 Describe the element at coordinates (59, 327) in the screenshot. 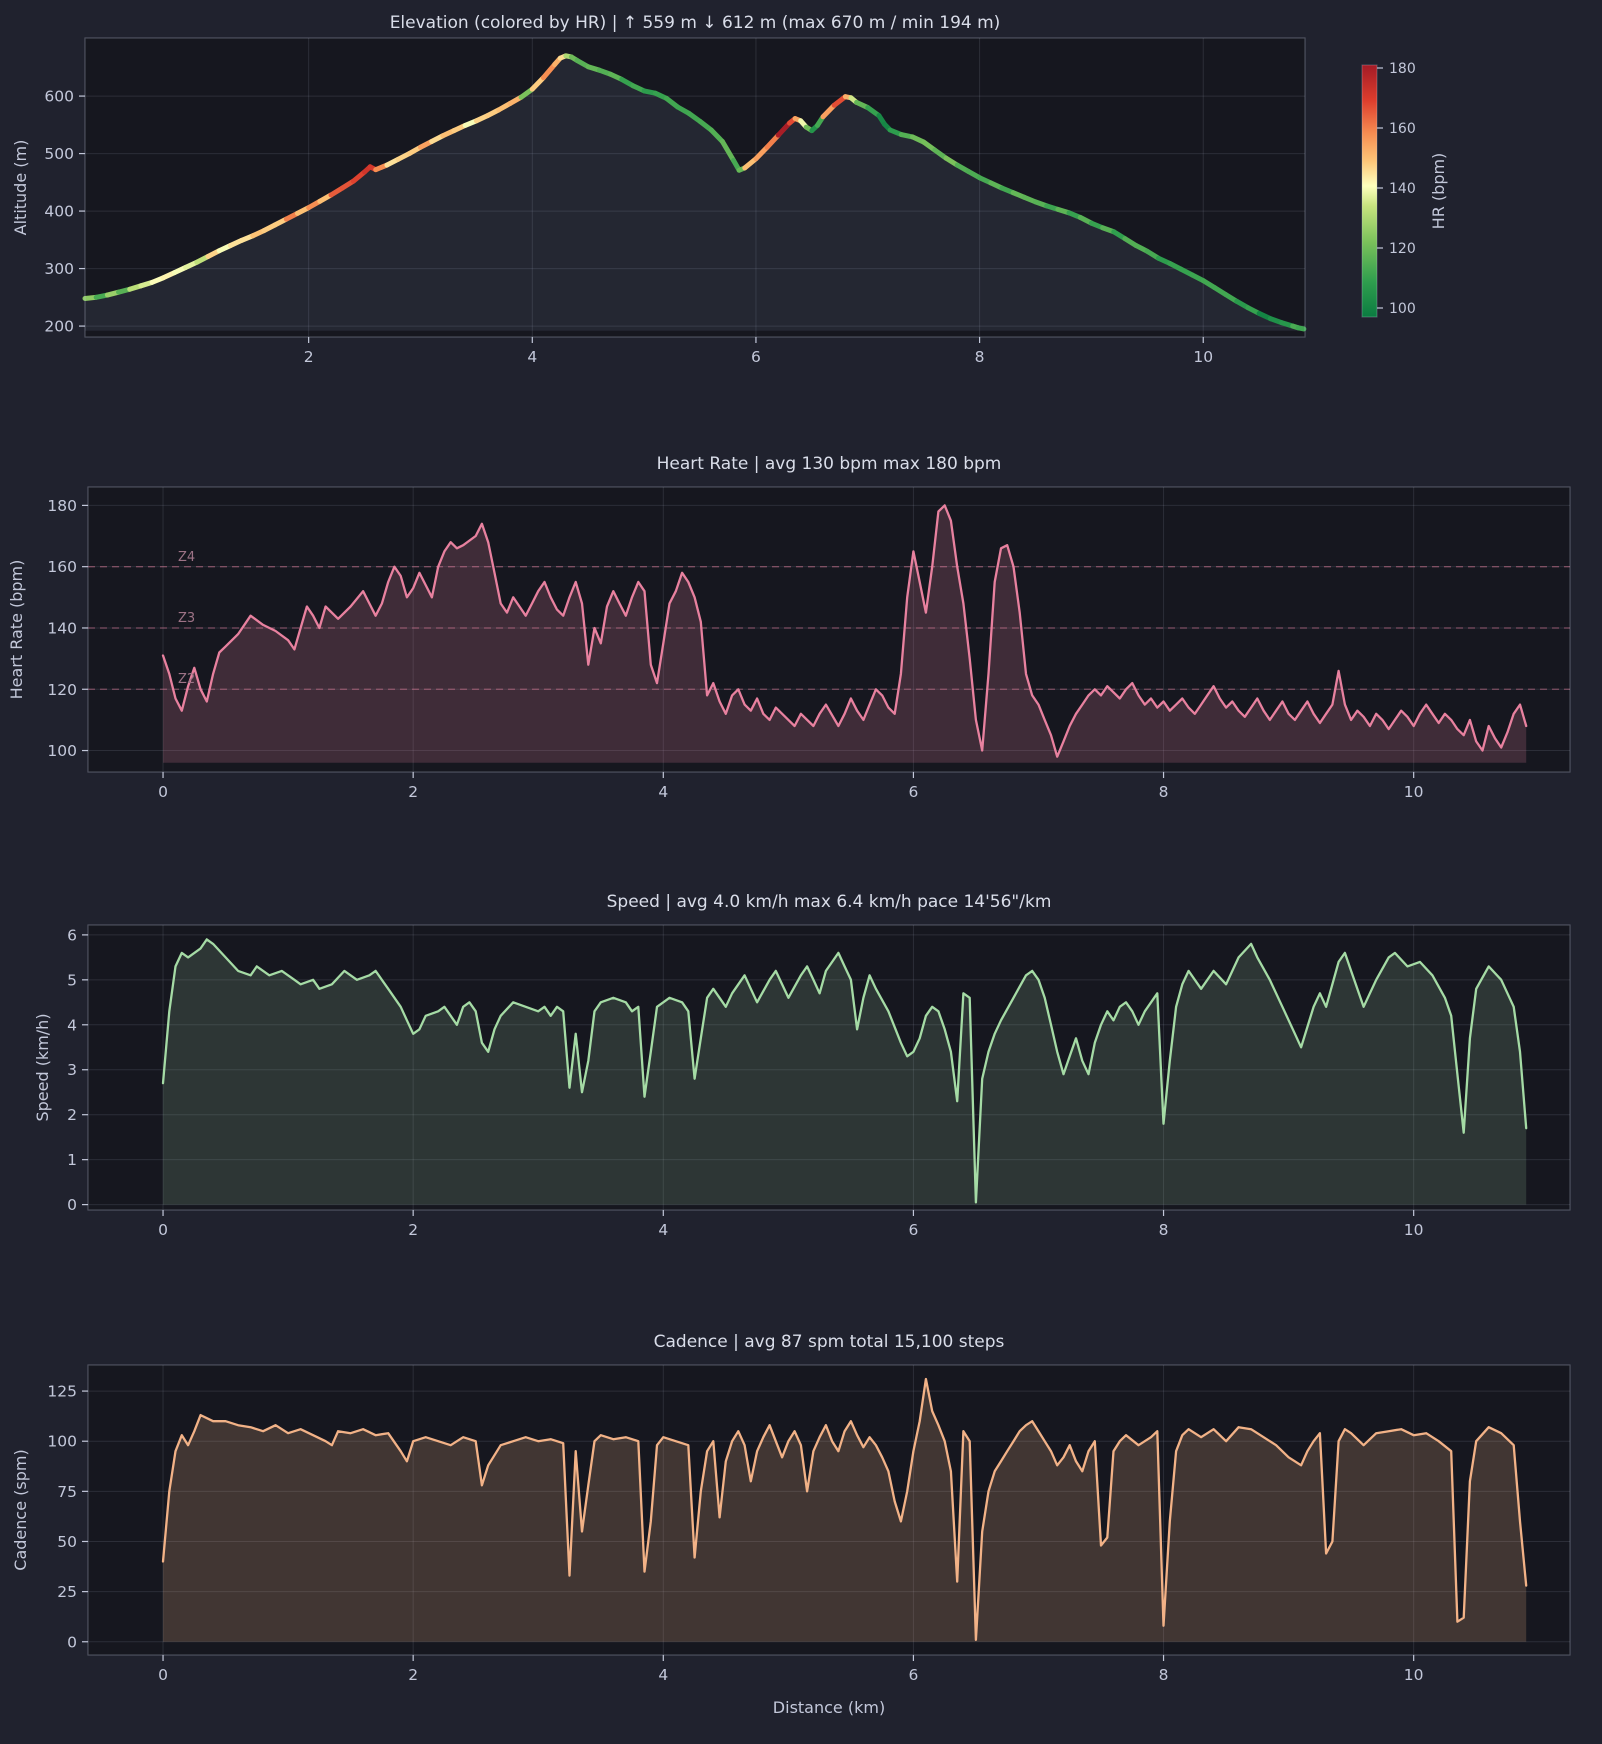

I see `y-tick-label: 200` at that location.